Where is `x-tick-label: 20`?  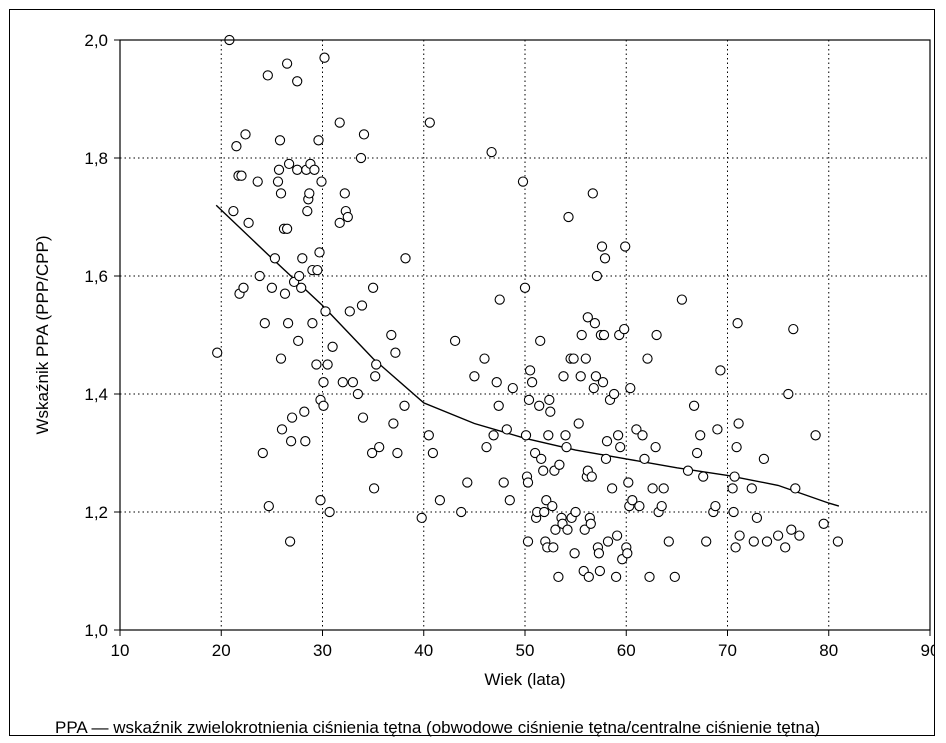
x-tick-label: 20 is located at coordinates (221, 650).